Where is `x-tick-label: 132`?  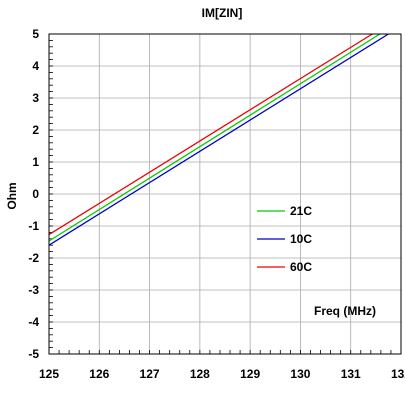 x-tick-label: 132 is located at coordinates (398, 374).